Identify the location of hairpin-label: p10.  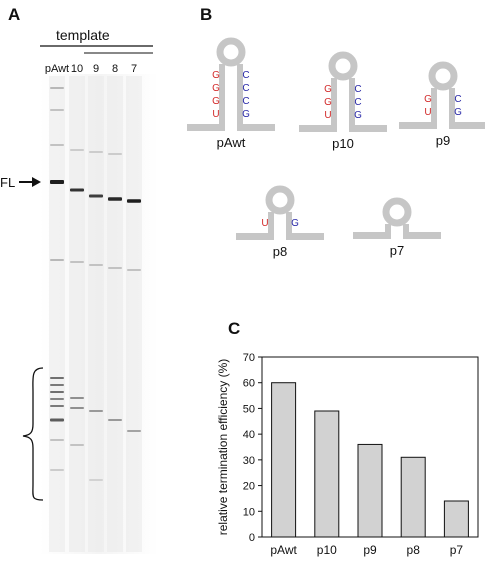
(343, 143).